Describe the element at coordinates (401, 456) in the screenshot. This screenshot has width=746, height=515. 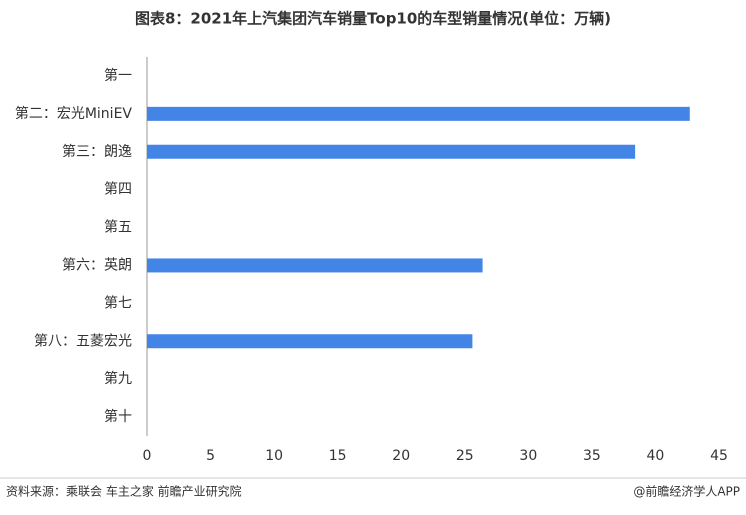
I see `x-tick-label: 20` at that location.